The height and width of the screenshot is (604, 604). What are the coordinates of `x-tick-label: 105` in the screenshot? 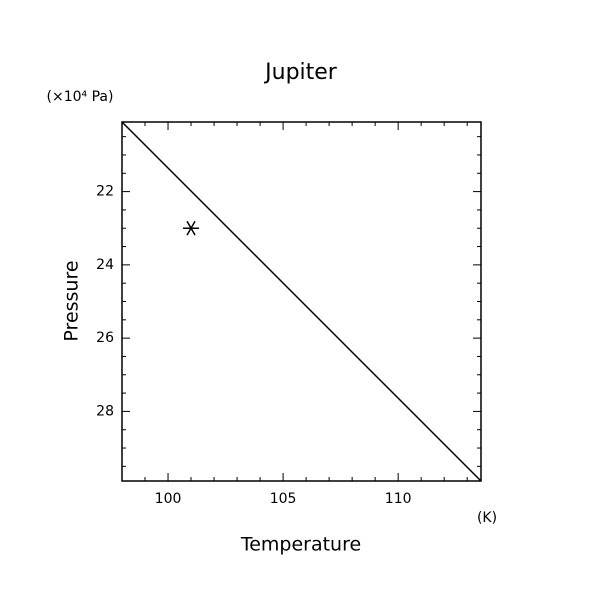 It's located at (283, 499).